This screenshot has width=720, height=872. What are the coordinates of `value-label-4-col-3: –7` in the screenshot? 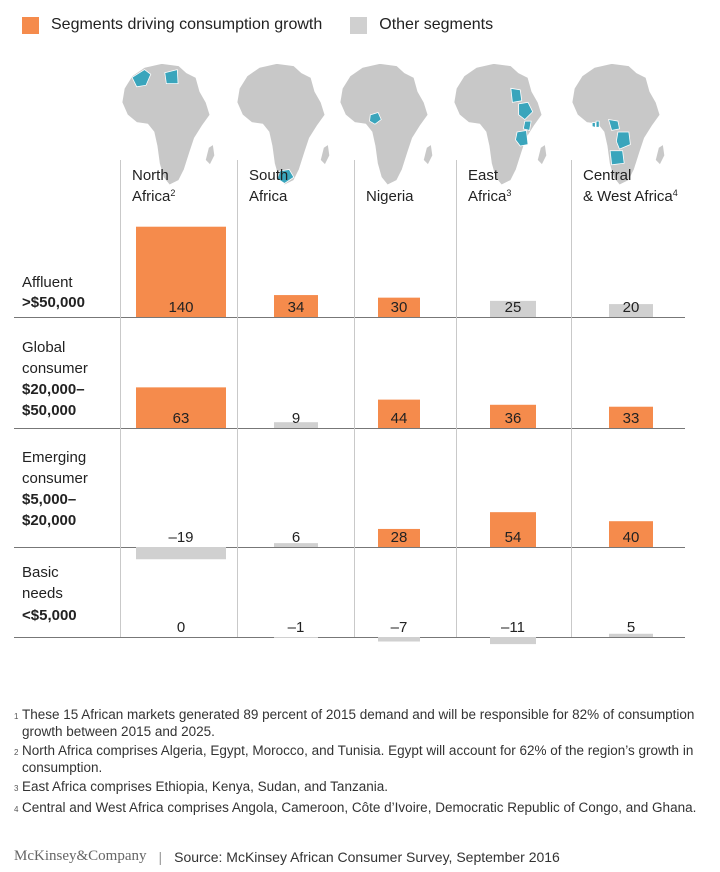 It's located at (399, 627).